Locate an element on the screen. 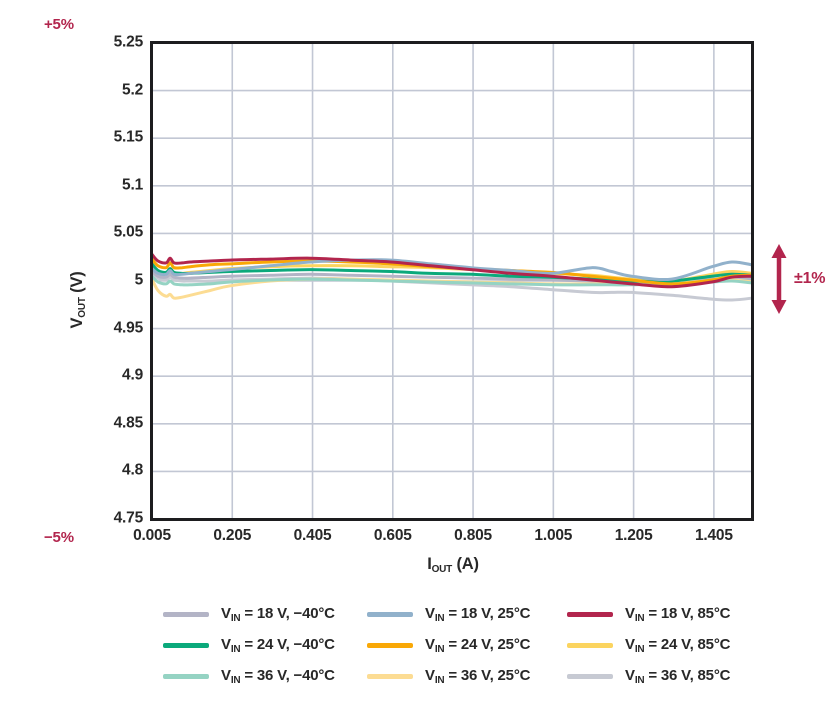  legend-item-vin24-25c: VIN = 24 V, 25°C is located at coordinates (467, 645).